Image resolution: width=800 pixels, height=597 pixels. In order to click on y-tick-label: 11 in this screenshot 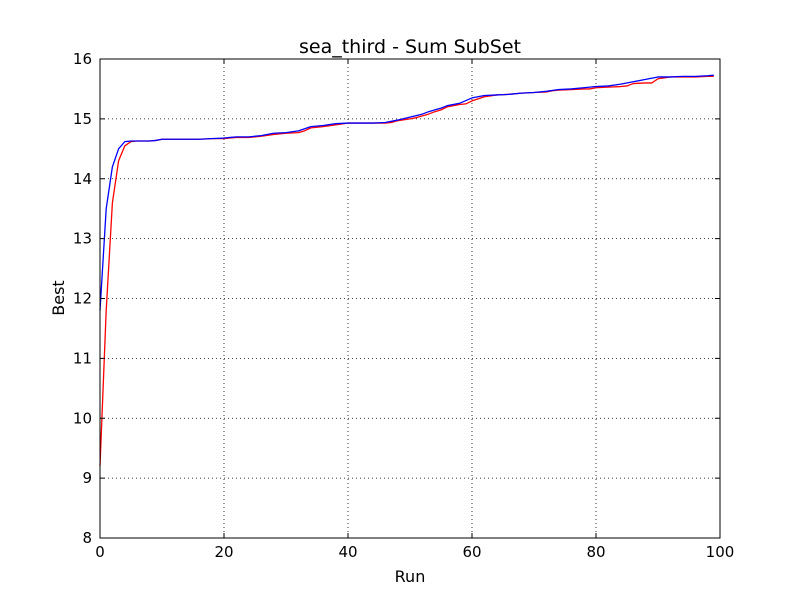, I will do `click(82, 358)`.